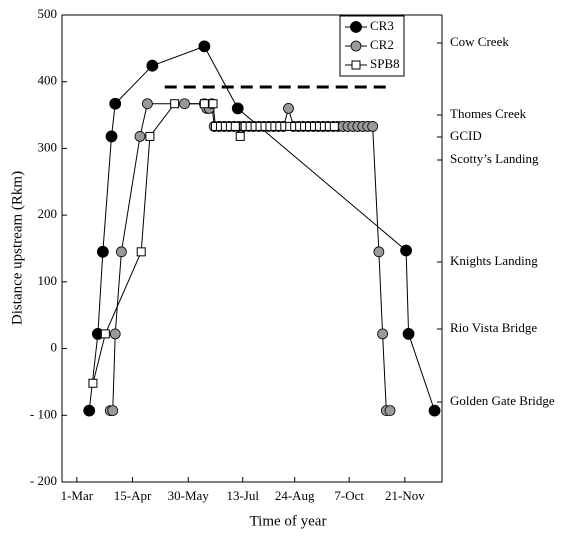  What do you see at coordinates (43, 480) in the screenshot?
I see `y-tick-label: - 200` at bounding box center [43, 480].